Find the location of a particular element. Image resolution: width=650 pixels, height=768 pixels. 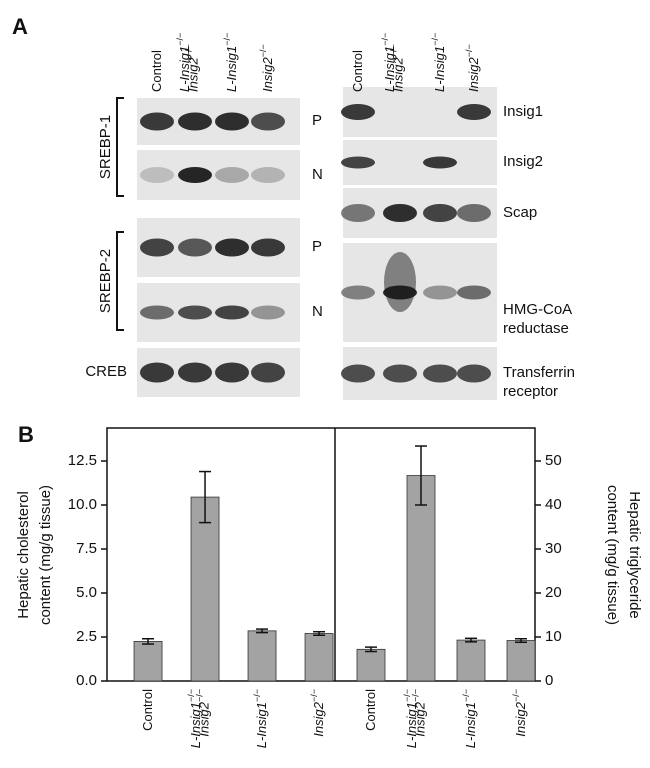

y-tick-label: 30 is located at coordinates (553, 548).